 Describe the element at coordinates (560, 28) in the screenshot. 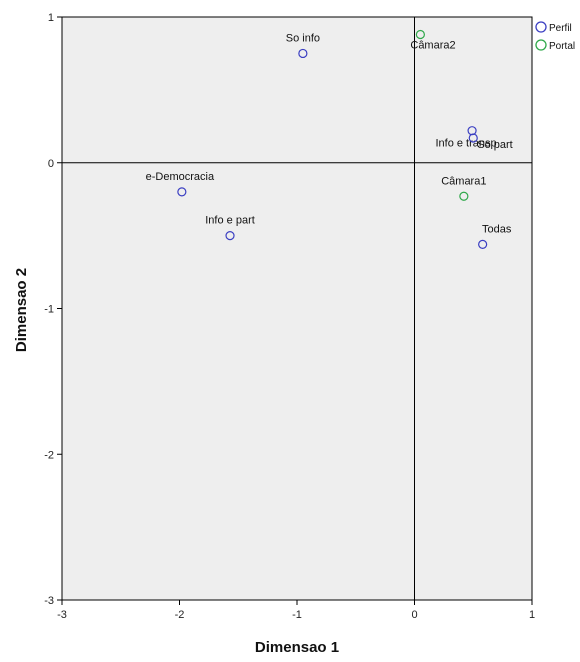

I see `legend-entry-label: Perfil` at that location.